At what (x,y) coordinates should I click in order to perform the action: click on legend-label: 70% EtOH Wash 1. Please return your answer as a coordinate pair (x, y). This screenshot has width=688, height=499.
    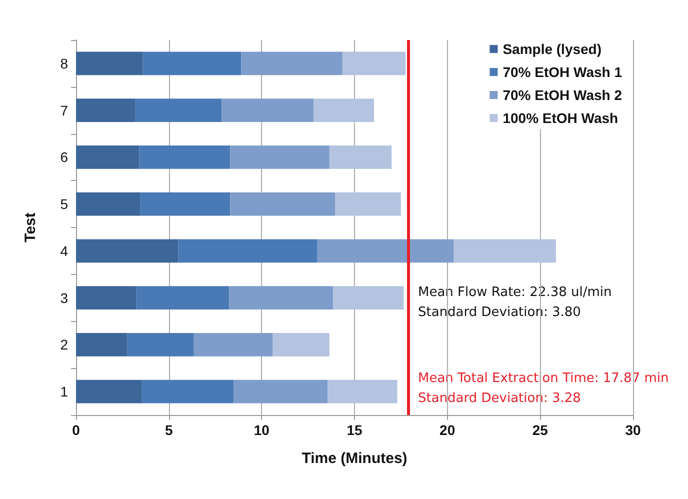
    Looking at the image, I should click on (562, 72).